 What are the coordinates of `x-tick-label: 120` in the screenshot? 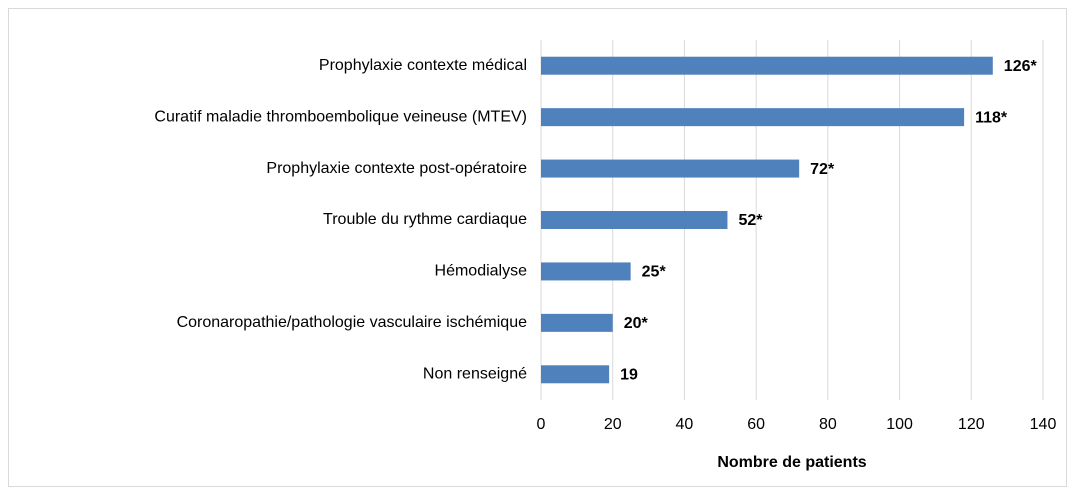 It's located at (971, 424).